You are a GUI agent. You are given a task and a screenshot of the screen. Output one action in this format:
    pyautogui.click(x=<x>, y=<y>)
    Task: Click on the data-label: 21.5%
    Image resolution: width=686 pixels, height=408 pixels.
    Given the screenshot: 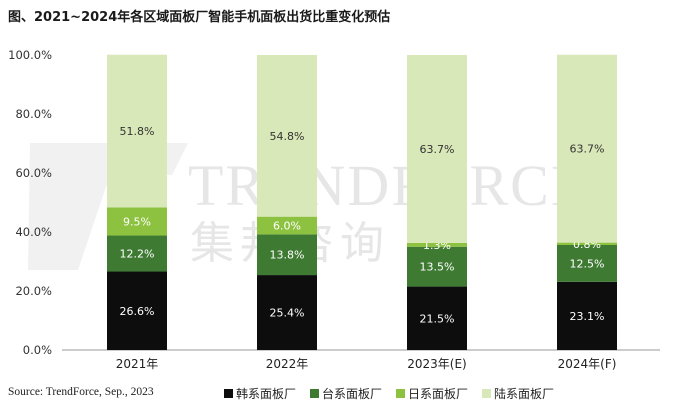 What is the action you would take?
    pyautogui.click(x=437, y=318)
    